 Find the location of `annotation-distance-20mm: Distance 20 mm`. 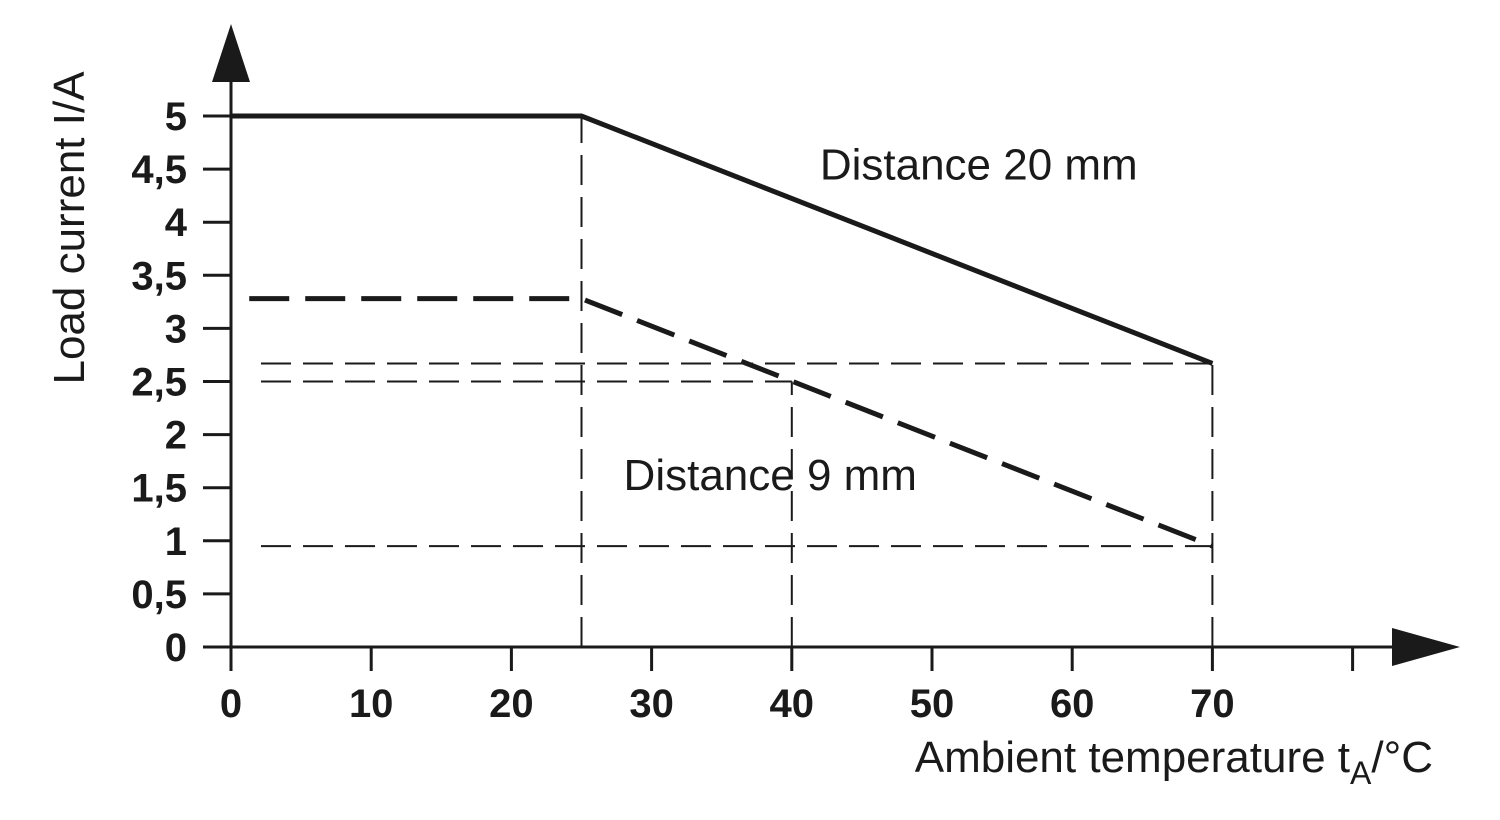

annotation-distance-20mm: Distance 20 mm is located at coordinates (979, 165).